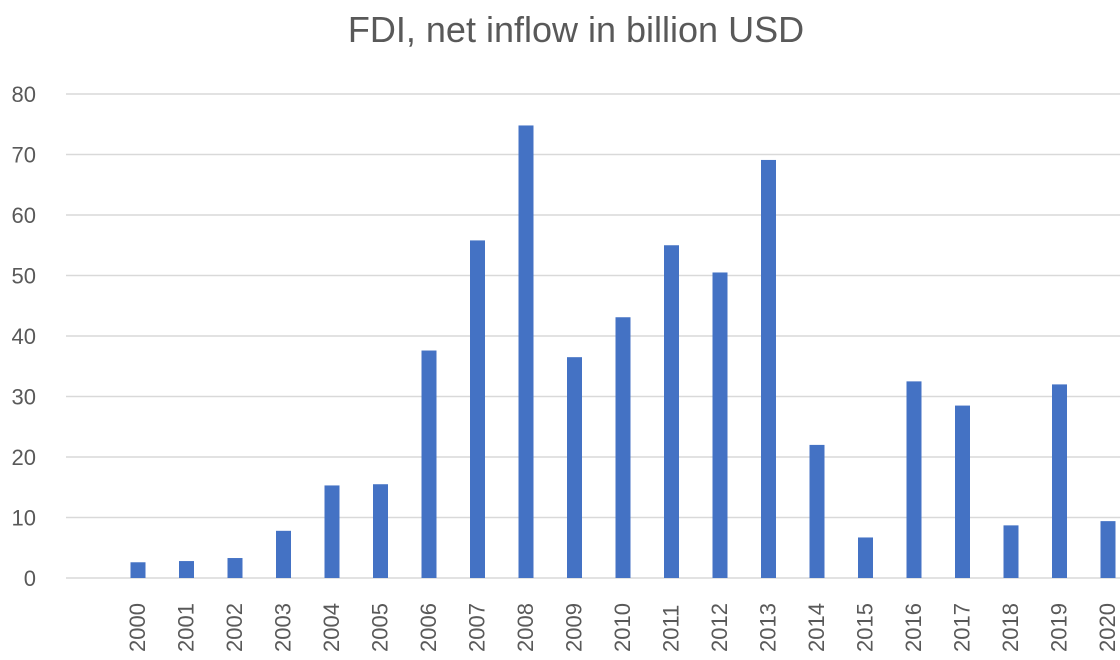 This screenshot has height=660, width=1120. I want to click on x-tick-label: 2000, so click(137, 627).